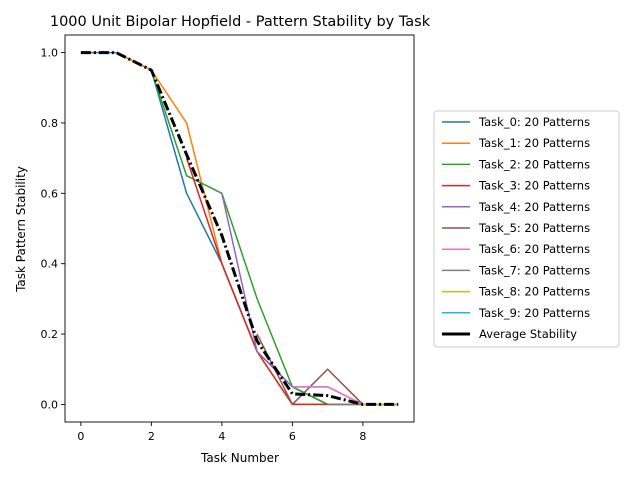  What do you see at coordinates (534, 292) in the screenshot?
I see `legend-label-task-8: Task_8: 20 Patterns` at bounding box center [534, 292].